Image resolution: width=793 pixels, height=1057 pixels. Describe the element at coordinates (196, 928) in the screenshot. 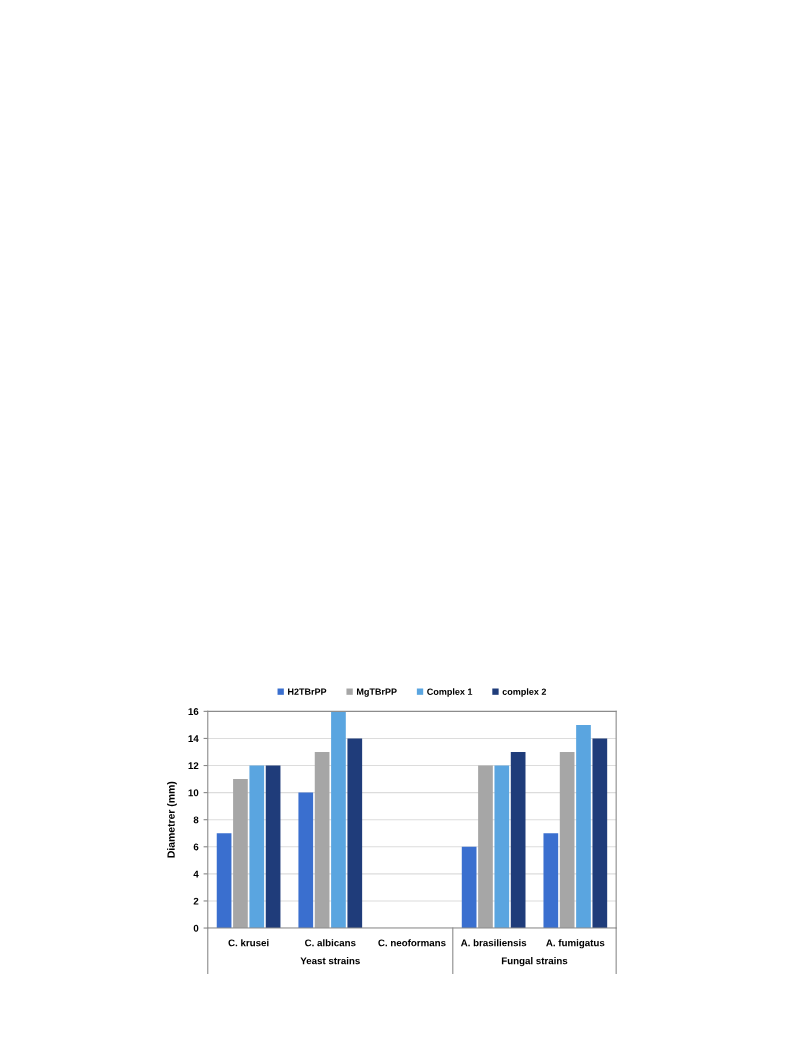

I see `y-tick-label: 0` at that location.